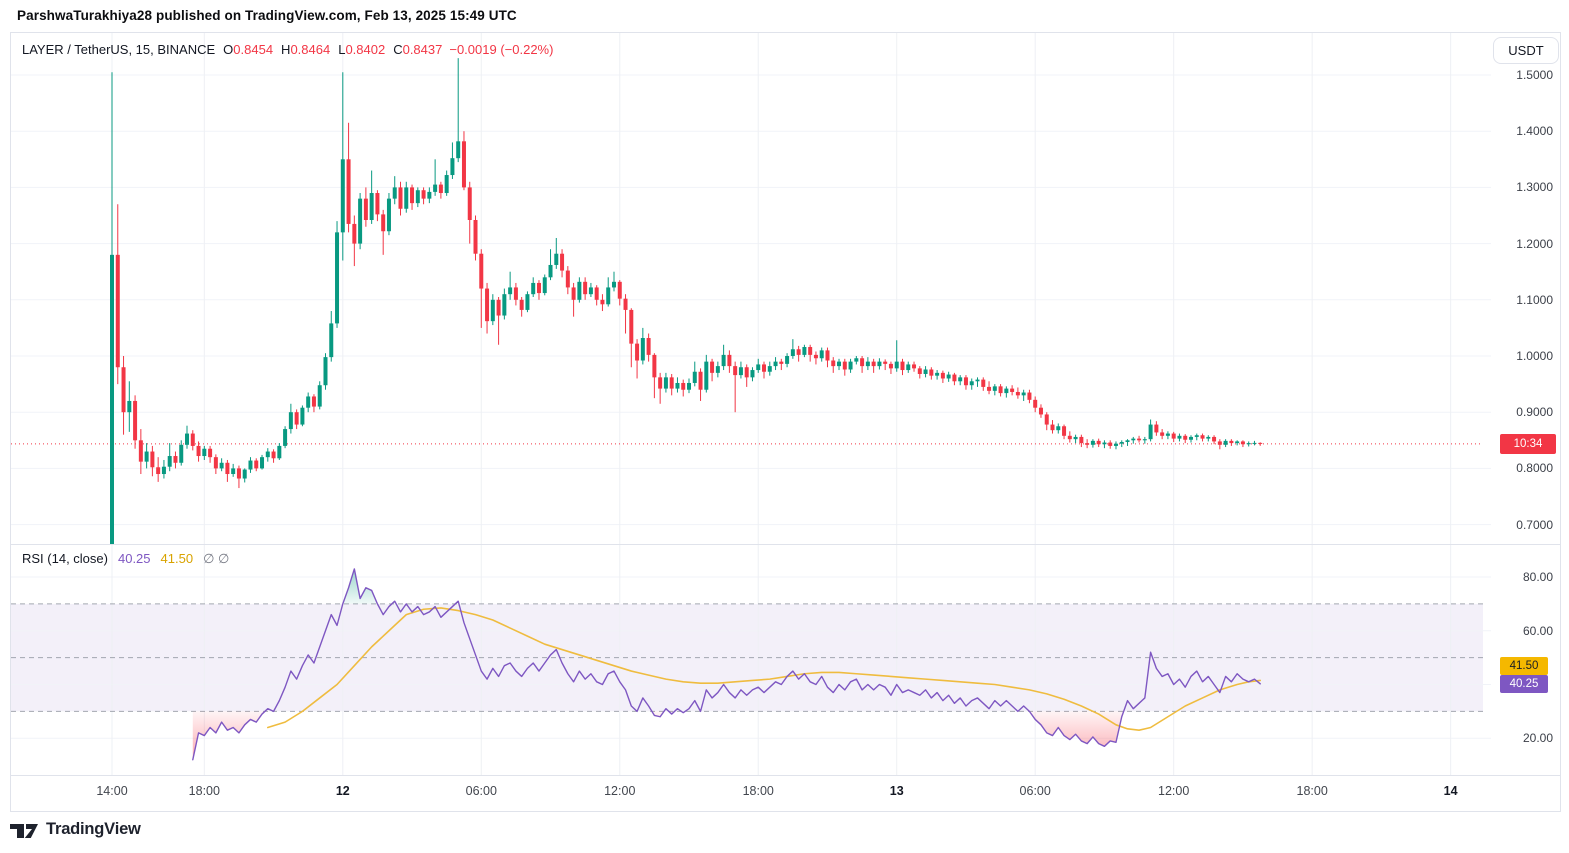 Image resolution: width=1569 pixels, height=853 pixels. What do you see at coordinates (310, 49) in the screenshot?
I see `high-value: 0.8464` at bounding box center [310, 49].